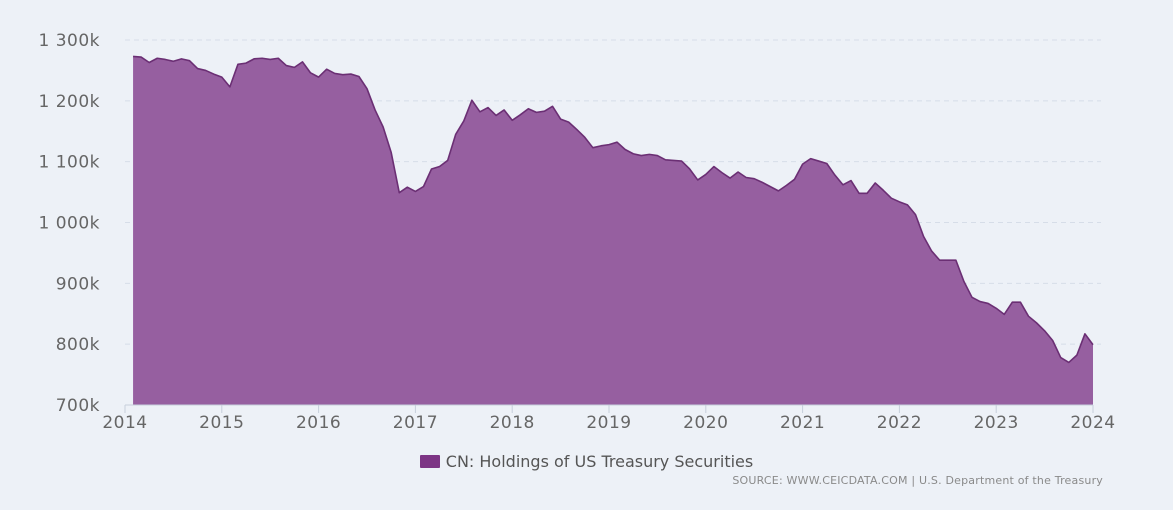  I want to click on x-tick-label: 2015, so click(221, 423).